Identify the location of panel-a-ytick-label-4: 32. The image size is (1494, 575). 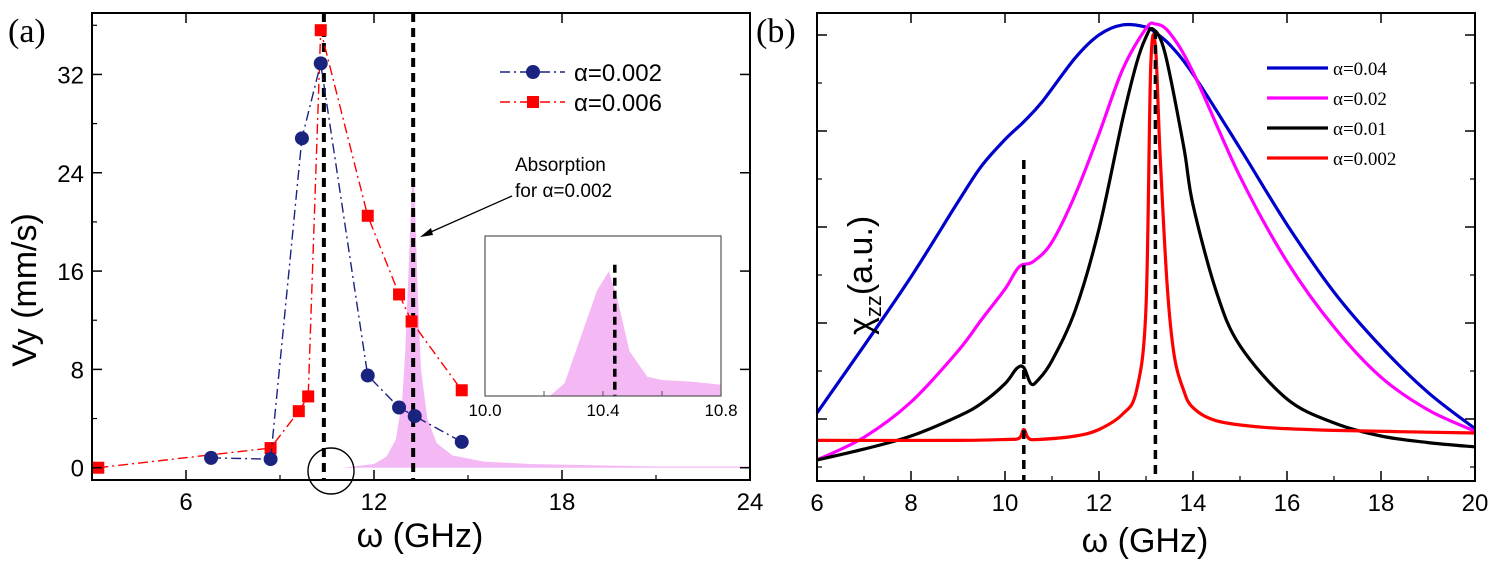
(70, 75).